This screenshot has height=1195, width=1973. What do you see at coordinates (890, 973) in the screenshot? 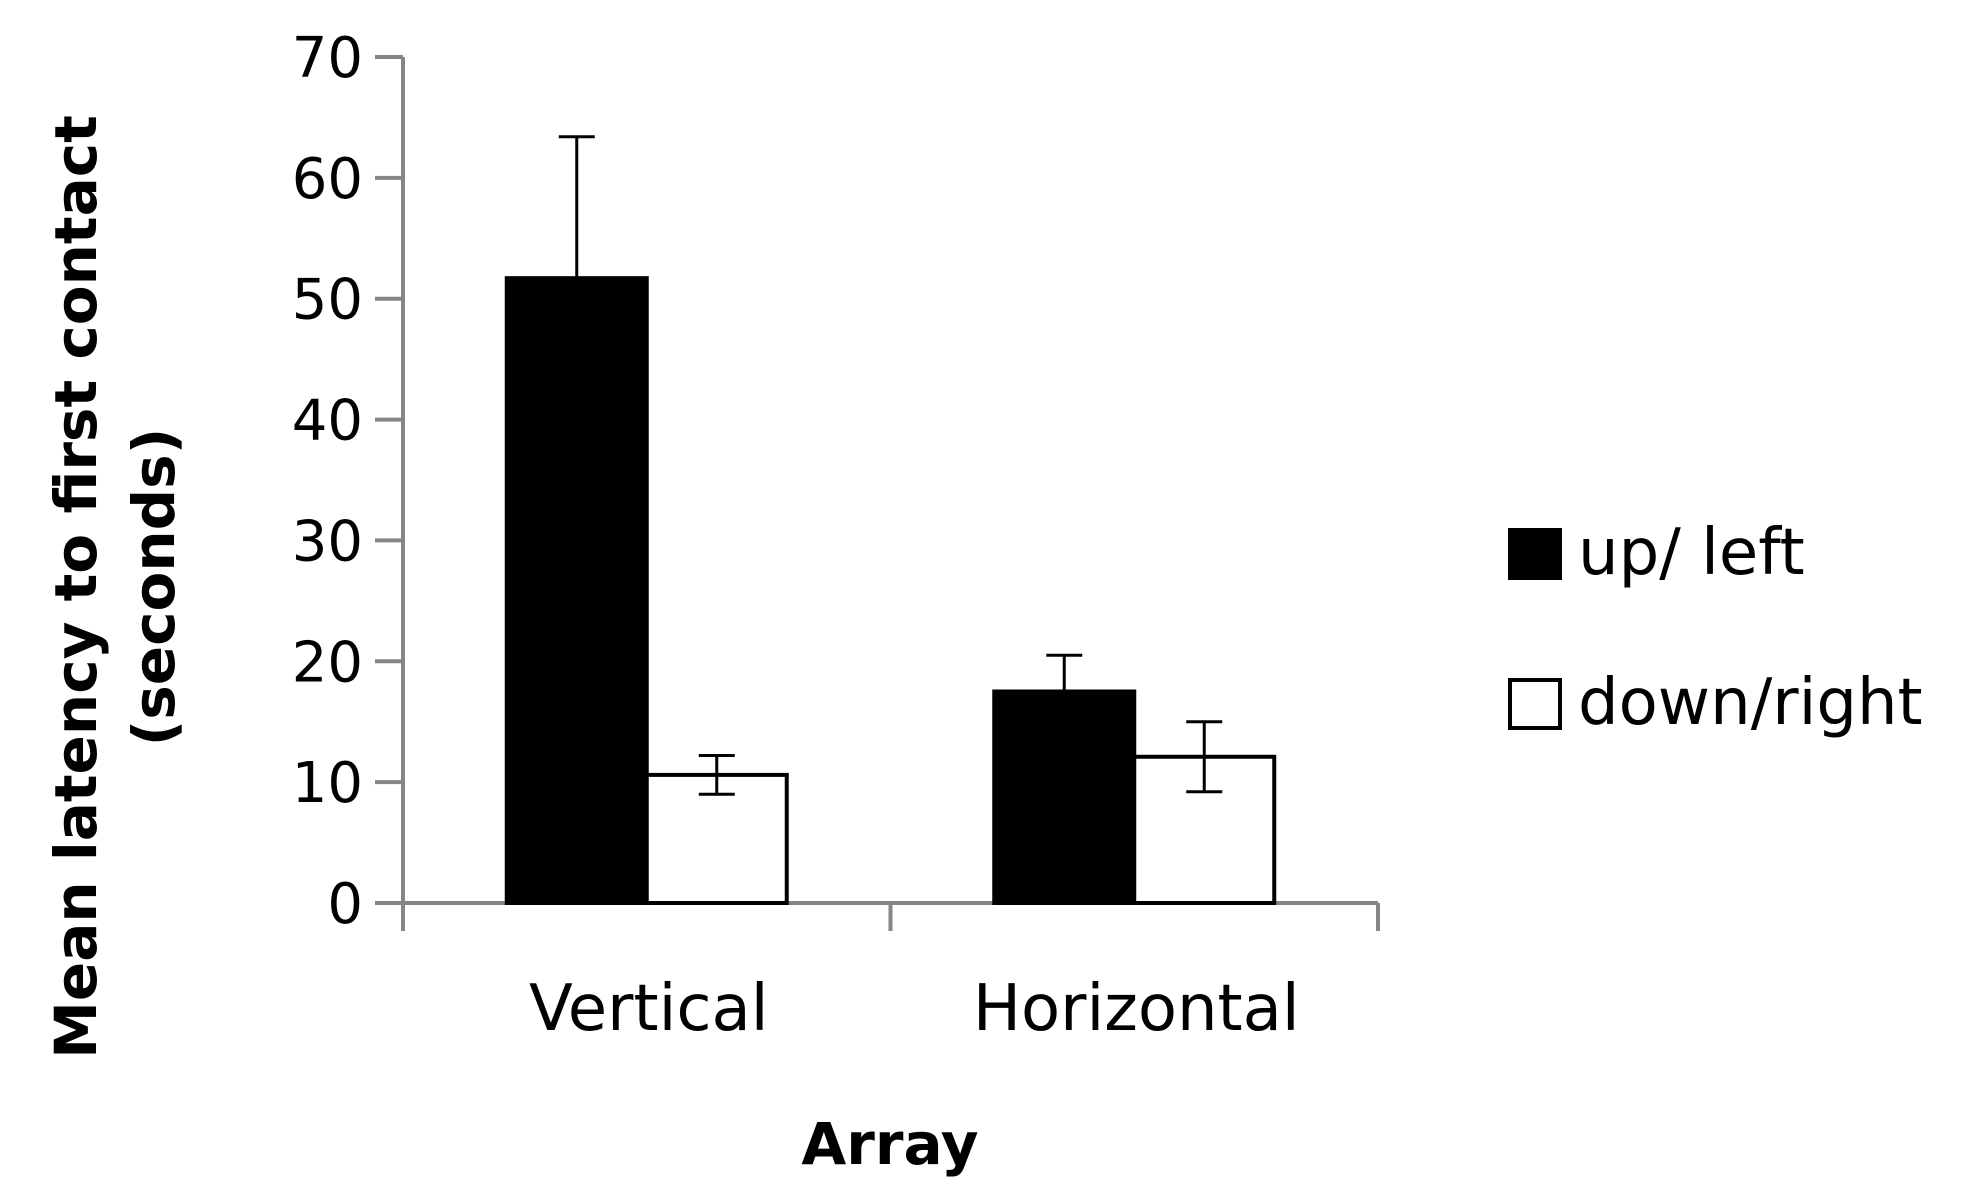
I see `x-axis: Vertical Horizontal` at bounding box center [890, 973].